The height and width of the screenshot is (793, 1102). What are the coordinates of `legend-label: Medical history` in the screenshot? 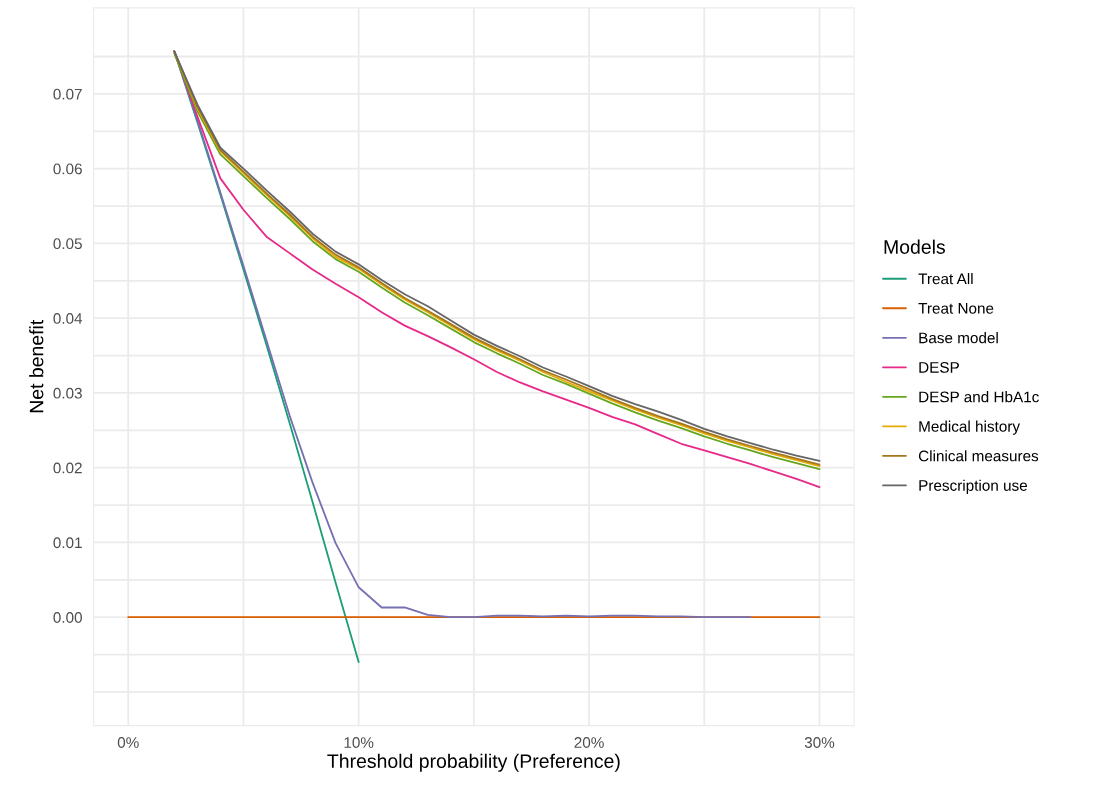 It's located at (969, 427).